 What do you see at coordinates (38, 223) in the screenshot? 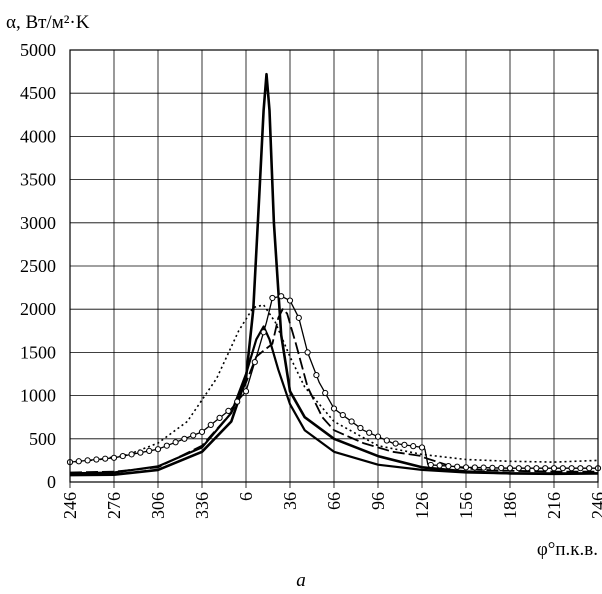
I see `y-tick-label: 3000` at bounding box center [38, 223].